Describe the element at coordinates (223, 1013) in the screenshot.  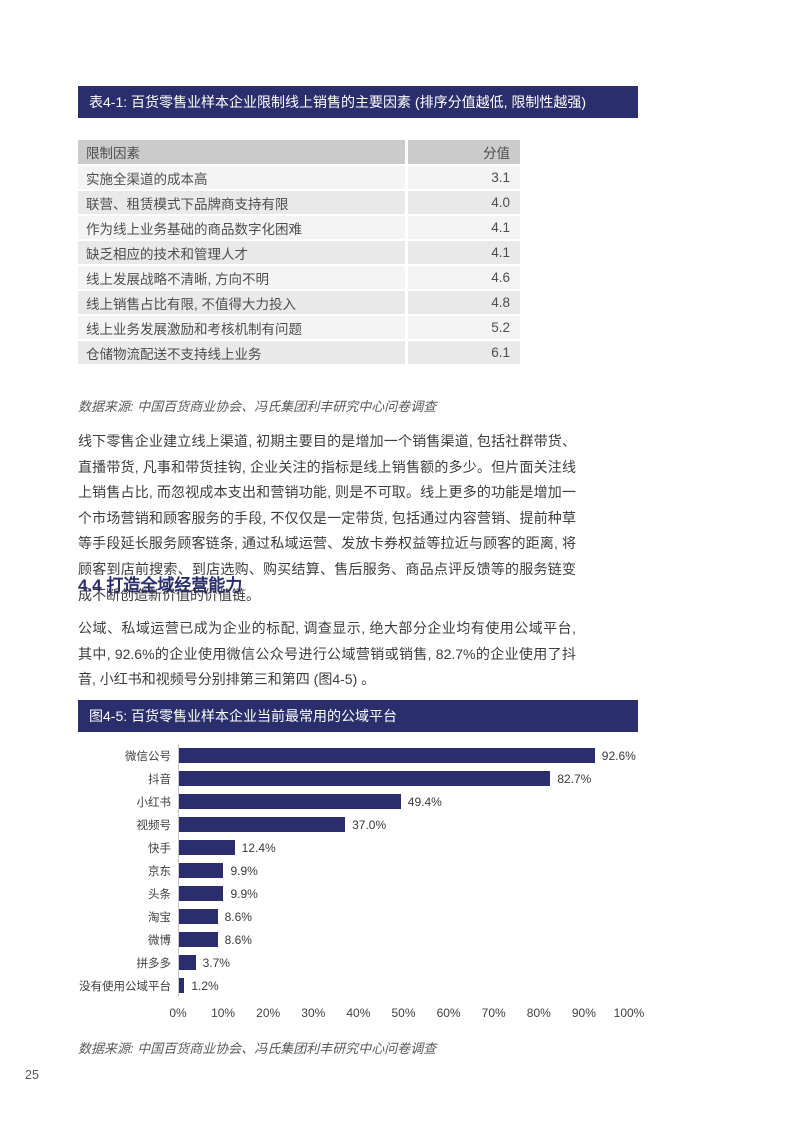
I see `x-axis-tick: 10%` at that location.